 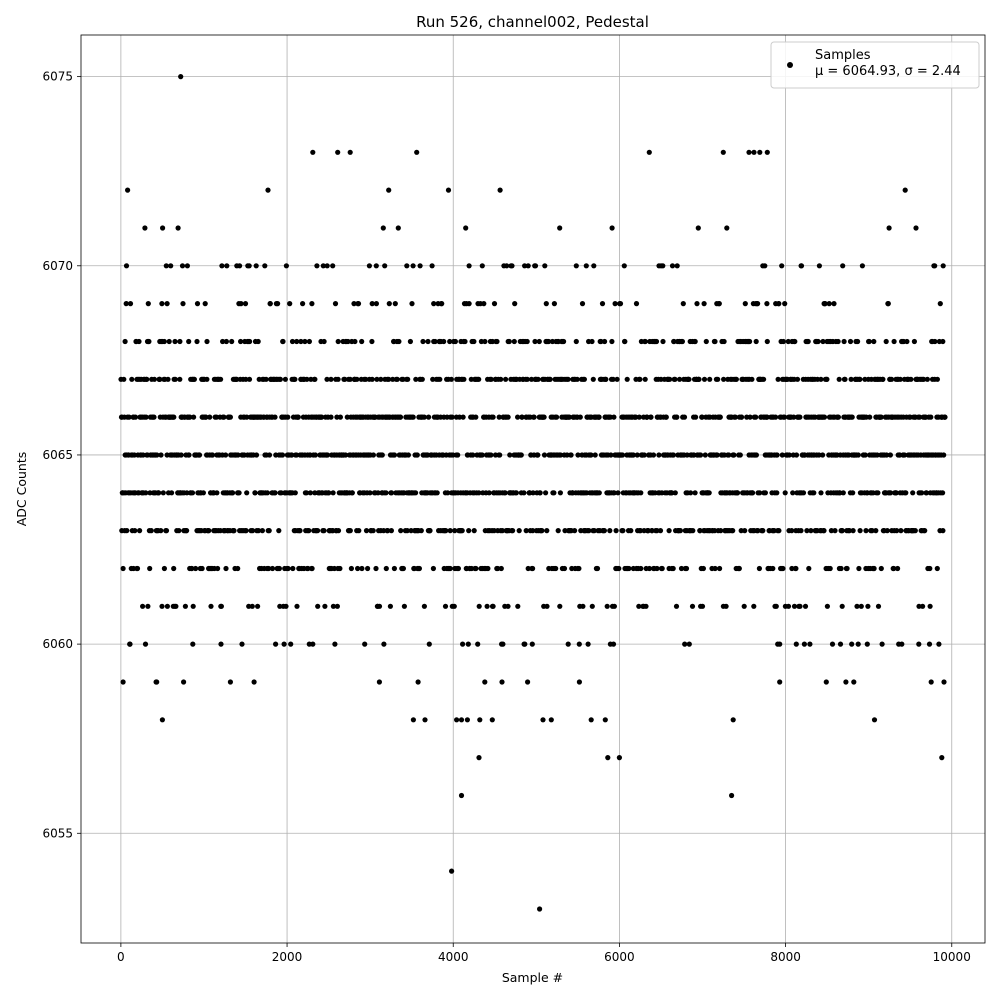 What do you see at coordinates (785, 957) in the screenshot?
I see `x-tick-label: 8000` at bounding box center [785, 957].